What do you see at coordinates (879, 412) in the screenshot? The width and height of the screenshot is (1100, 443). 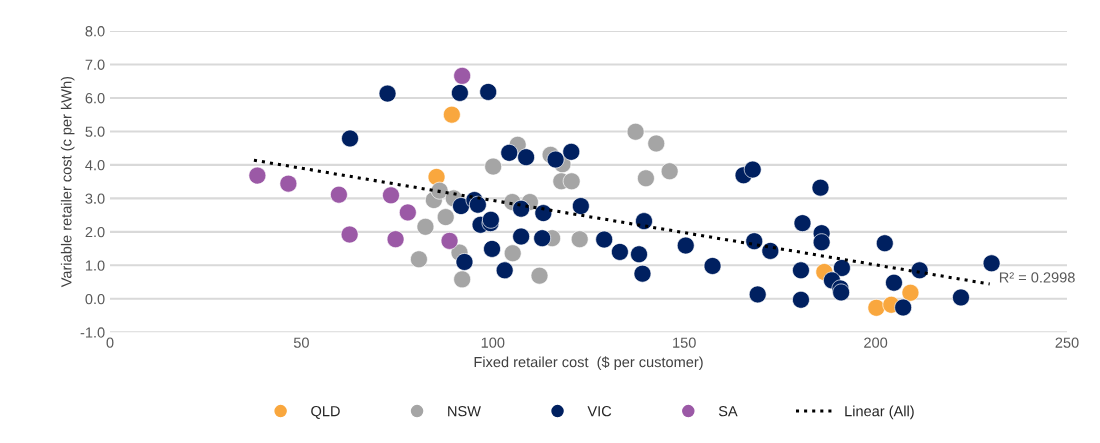 I see `legend-label: Linear (All)` at bounding box center [879, 412].